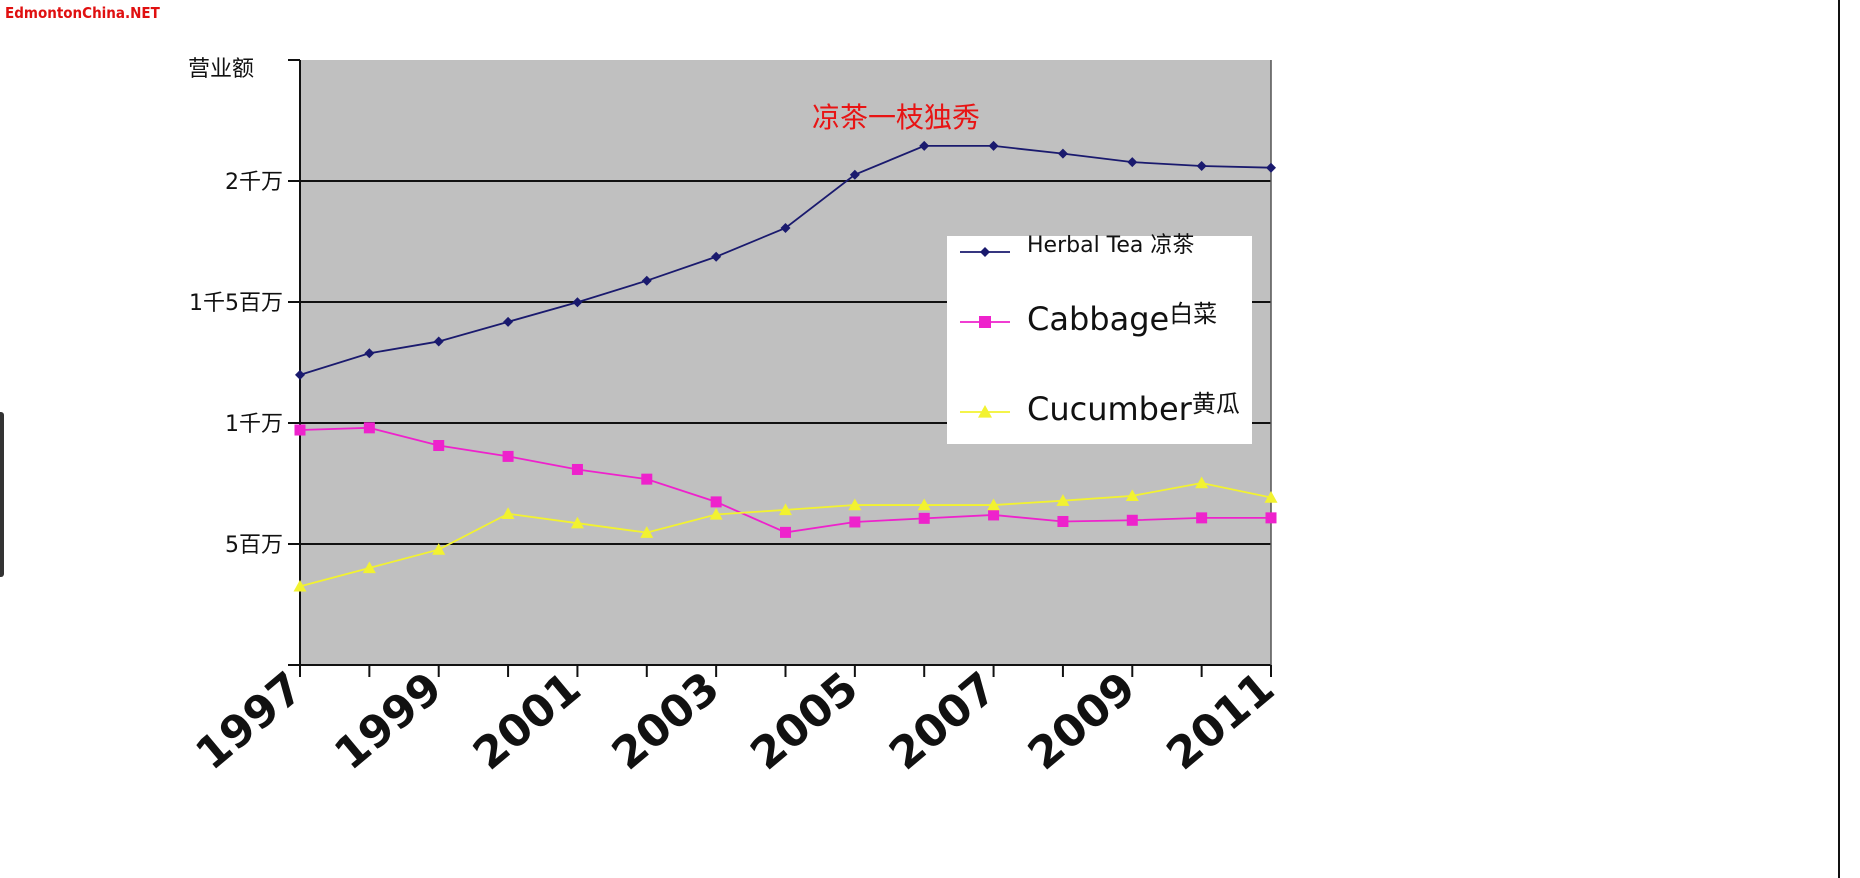 This screenshot has height=878, width=1860. I want to click on y-axis-label: 营业额, so click(221, 69).